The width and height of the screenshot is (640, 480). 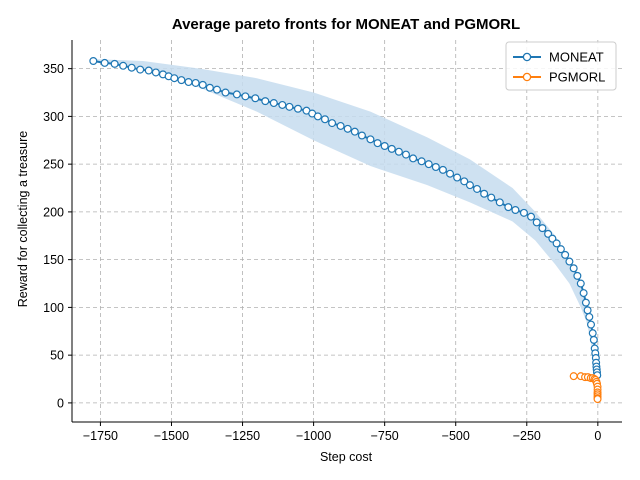 I want to click on y-tick-label: 350, so click(x=53, y=69).